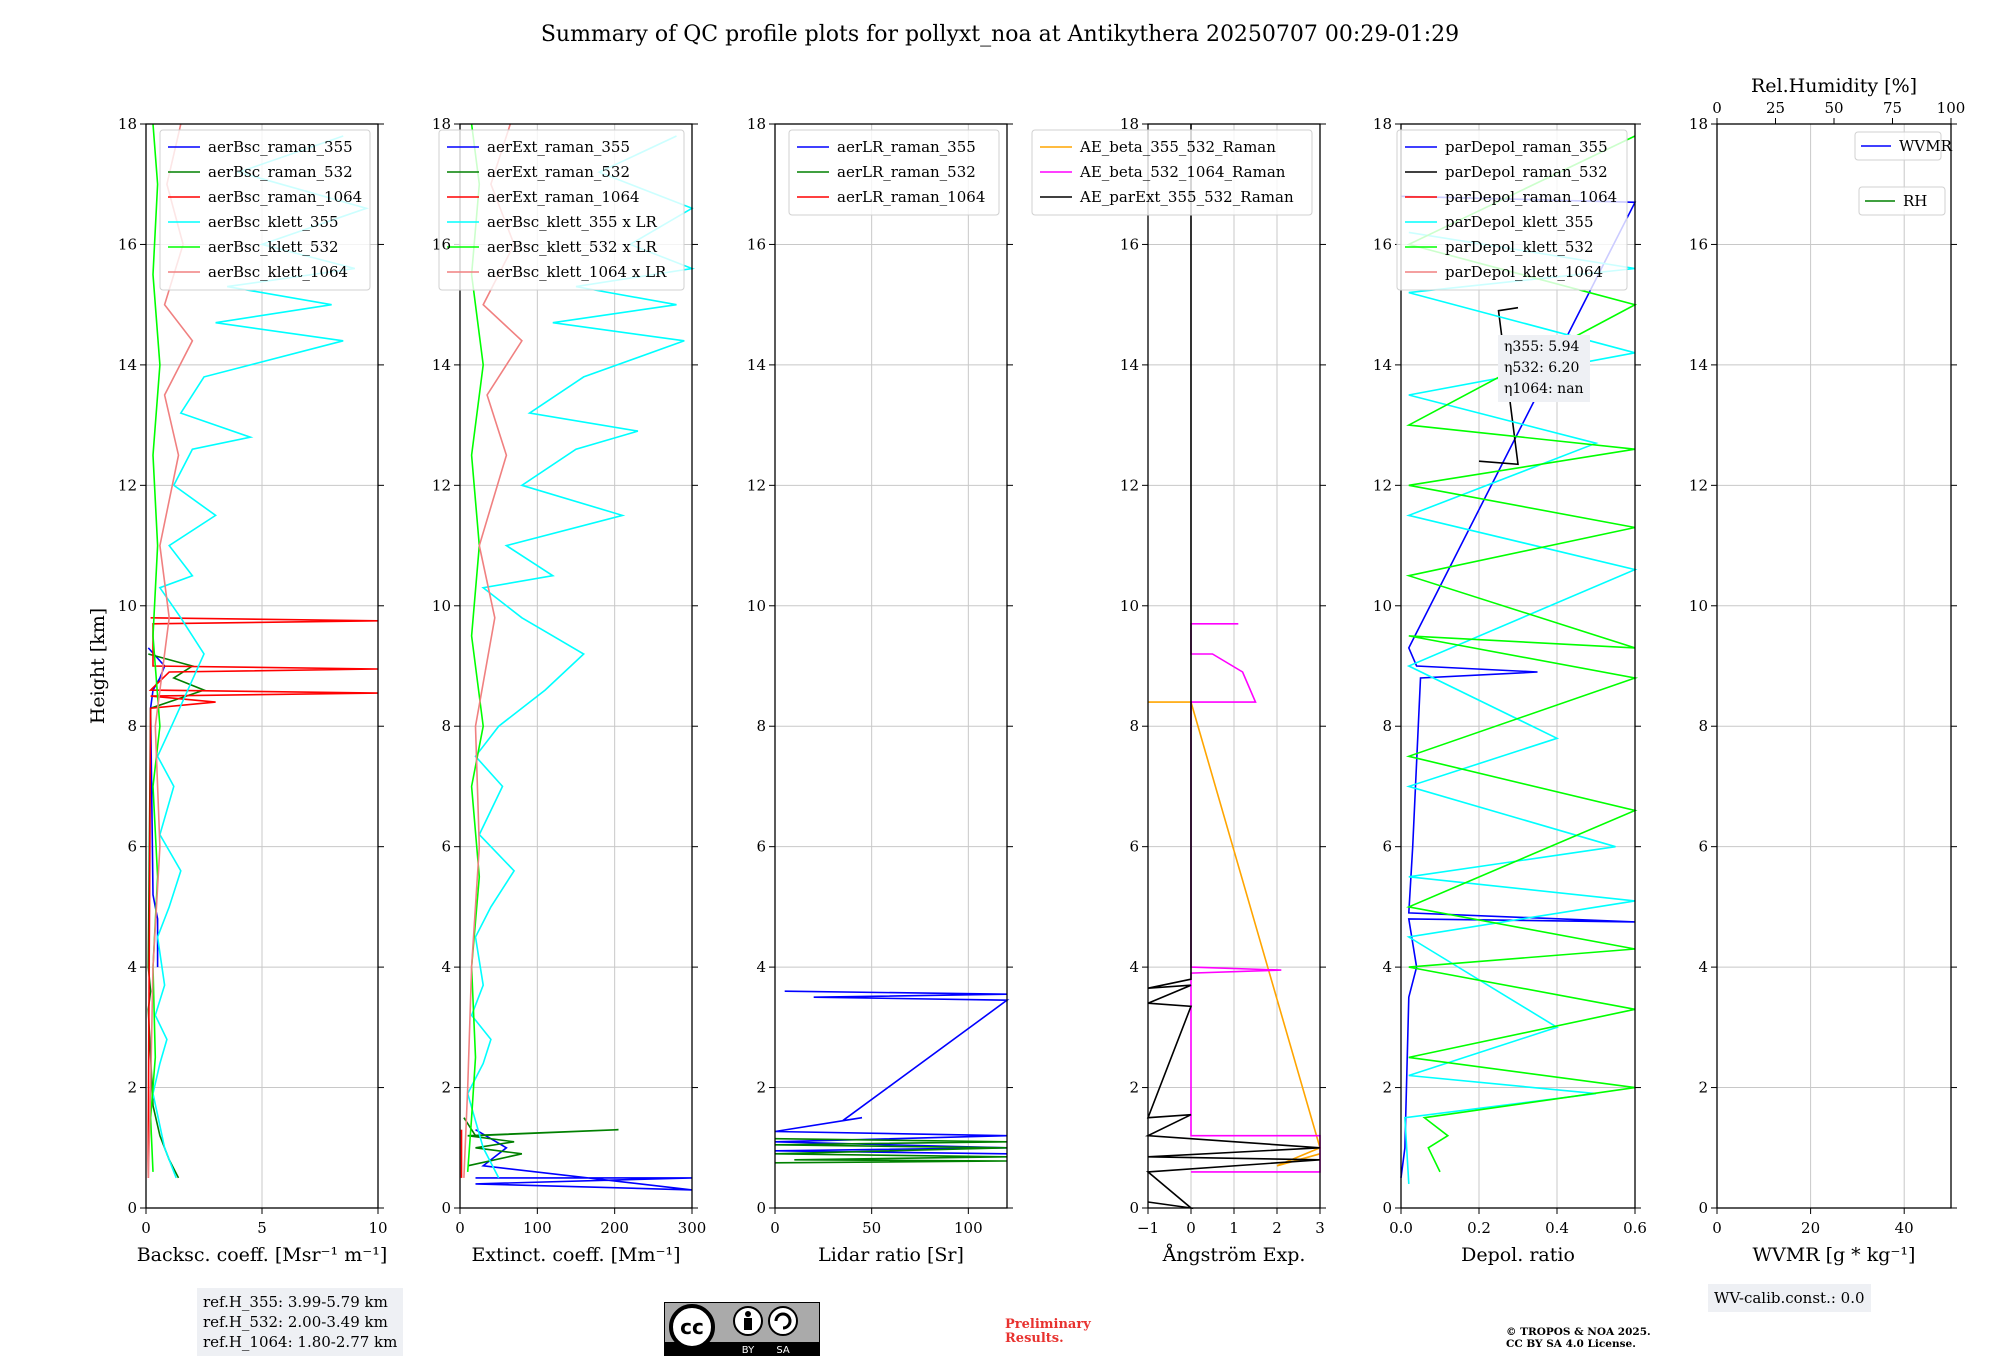 The width and height of the screenshot is (2000, 1360). Describe the element at coordinates (295, 1322) in the screenshot. I see `ref-line-532: ref.H_532: 2.00-3.49 km` at that location.